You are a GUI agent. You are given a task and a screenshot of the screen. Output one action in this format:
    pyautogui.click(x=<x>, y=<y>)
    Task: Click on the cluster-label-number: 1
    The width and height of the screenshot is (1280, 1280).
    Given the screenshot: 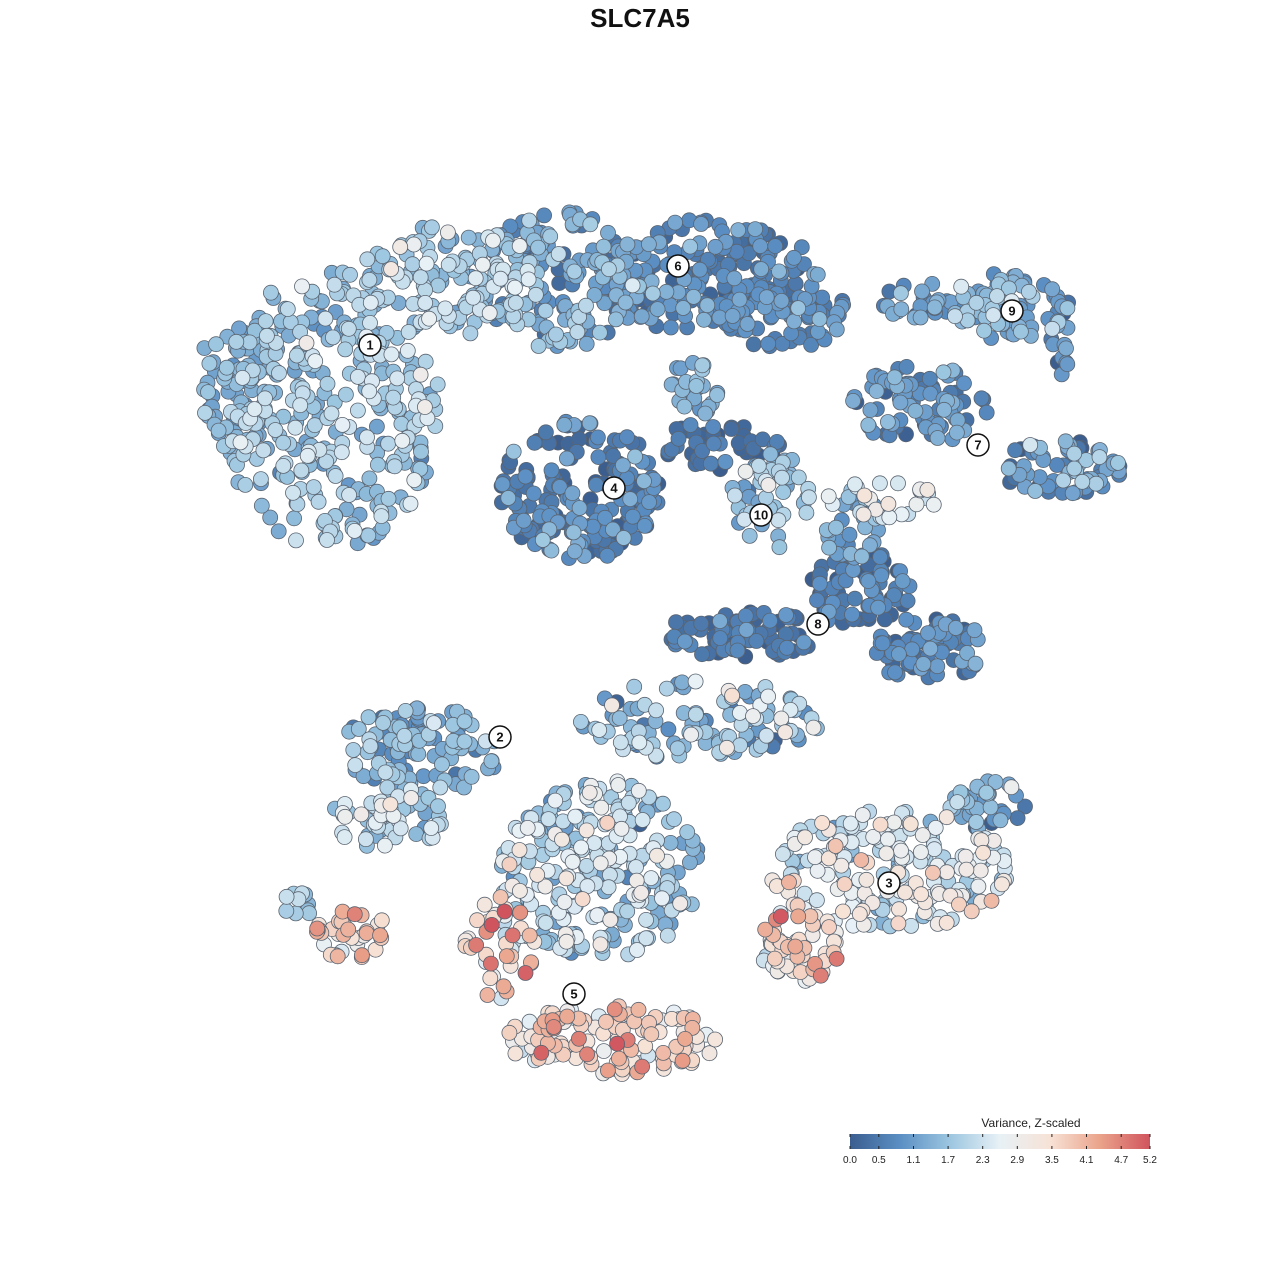 What is the action you would take?
    pyautogui.click(x=369, y=345)
    